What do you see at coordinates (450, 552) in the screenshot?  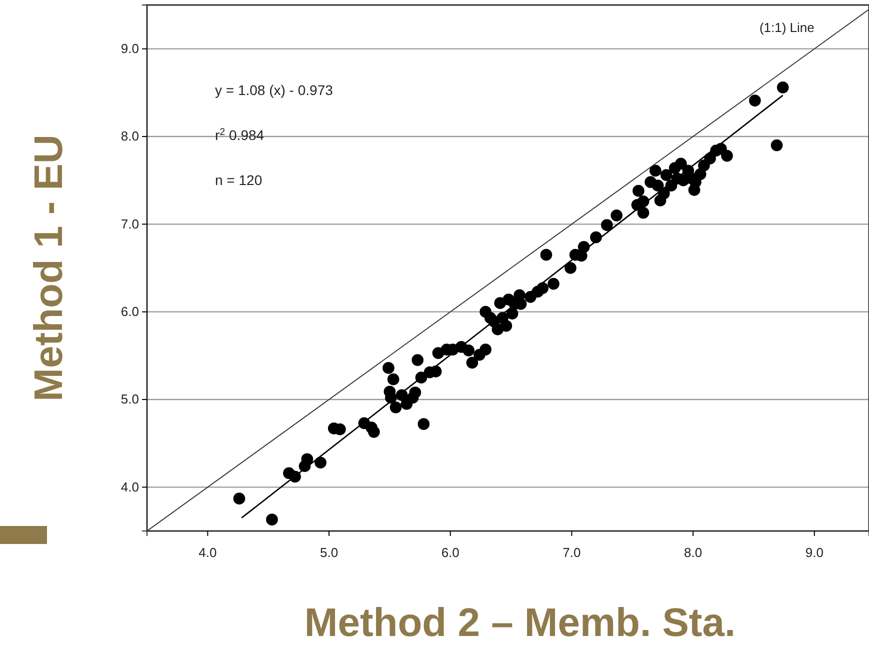 I see `x-tick-label: 6.0` at bounding box center [450, 552].